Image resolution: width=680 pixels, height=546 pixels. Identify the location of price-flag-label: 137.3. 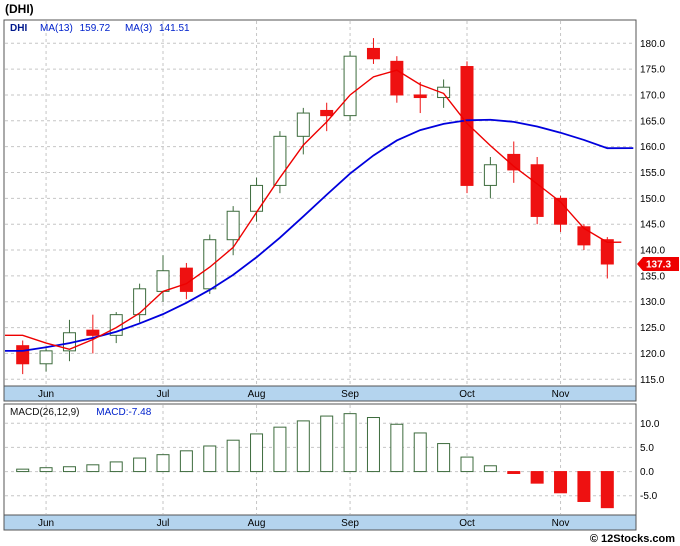
(658, 265).